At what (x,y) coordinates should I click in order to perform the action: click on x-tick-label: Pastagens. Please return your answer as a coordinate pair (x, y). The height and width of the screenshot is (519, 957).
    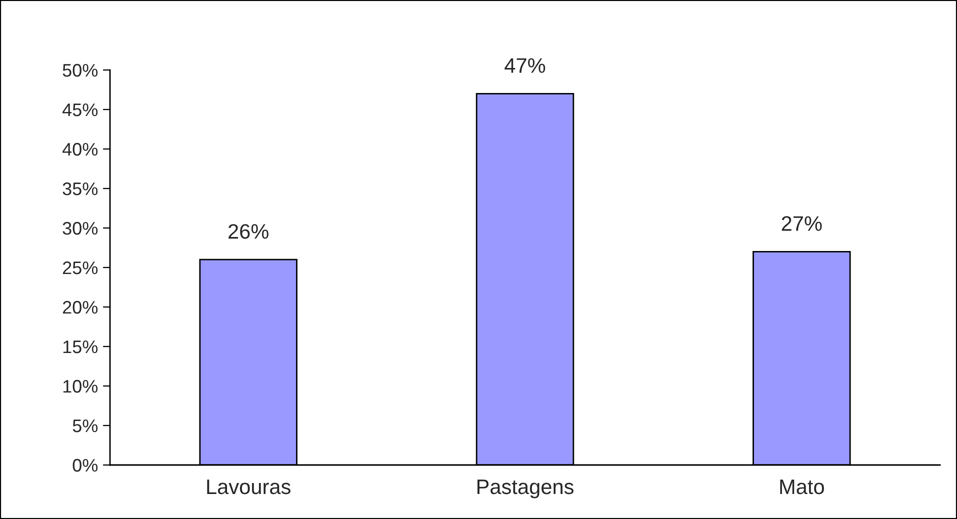
    Looking at the image, I should click on (525, 489).